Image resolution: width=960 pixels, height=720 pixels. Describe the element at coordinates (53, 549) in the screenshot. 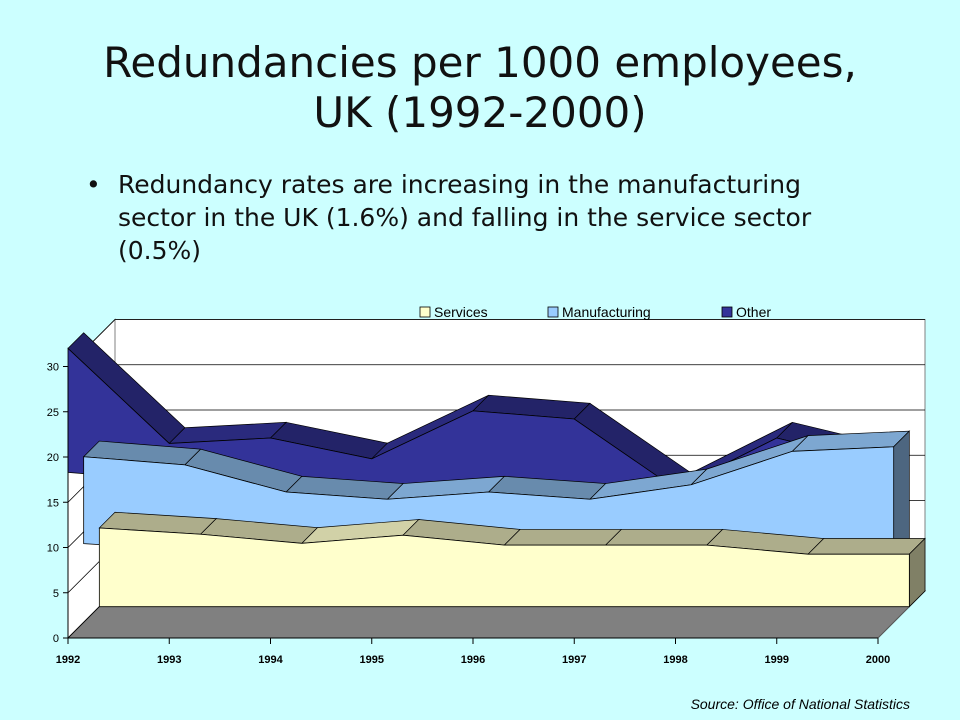

I see `y-tick-label: 10` at that location.